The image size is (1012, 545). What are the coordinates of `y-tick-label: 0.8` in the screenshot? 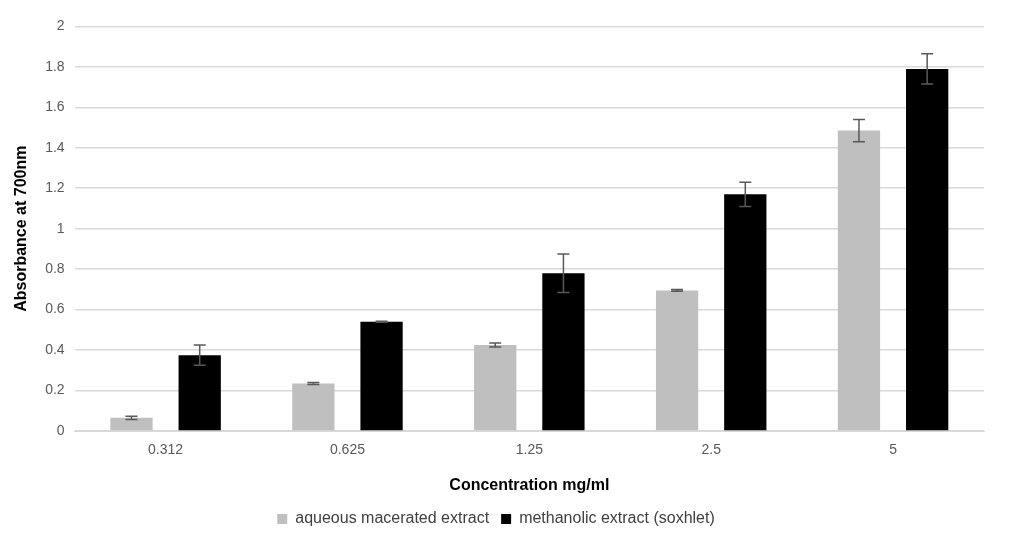 It's located at (55, 268).